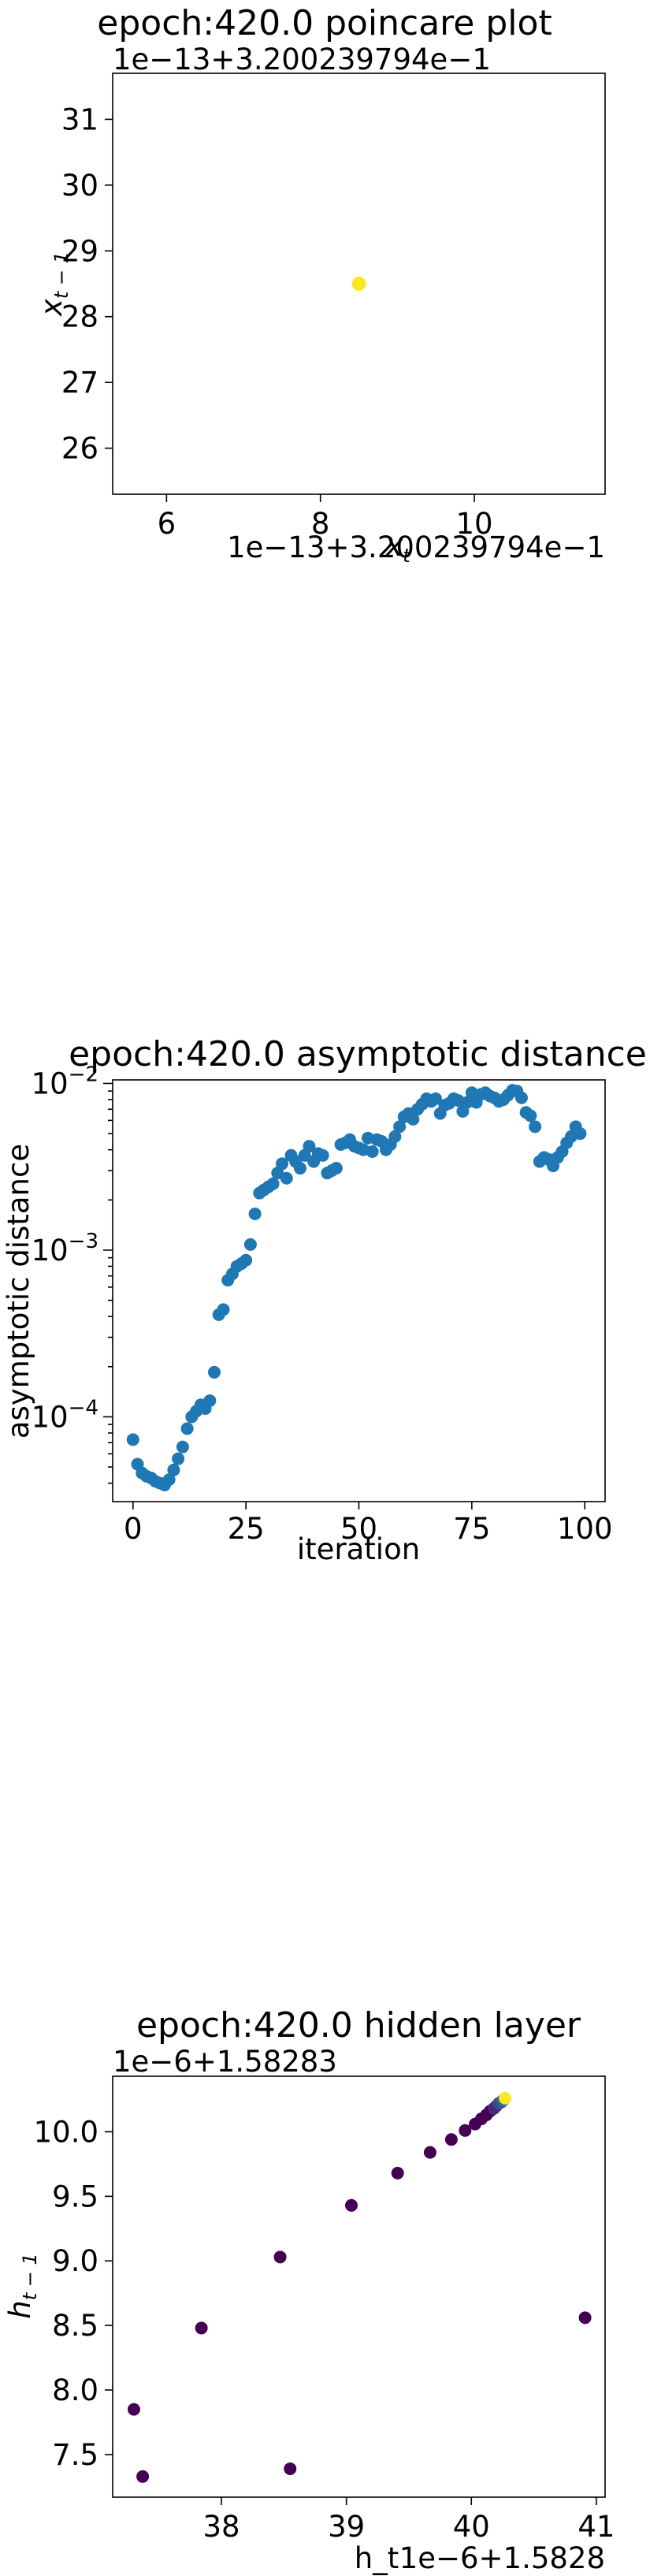 The height and width of the screenshot is (2576, 650). What do you see at coordinates (65, 1081) in the screenshot?
I see `y-tick-label: 10⁻²` at bounding box center [65, 1081].